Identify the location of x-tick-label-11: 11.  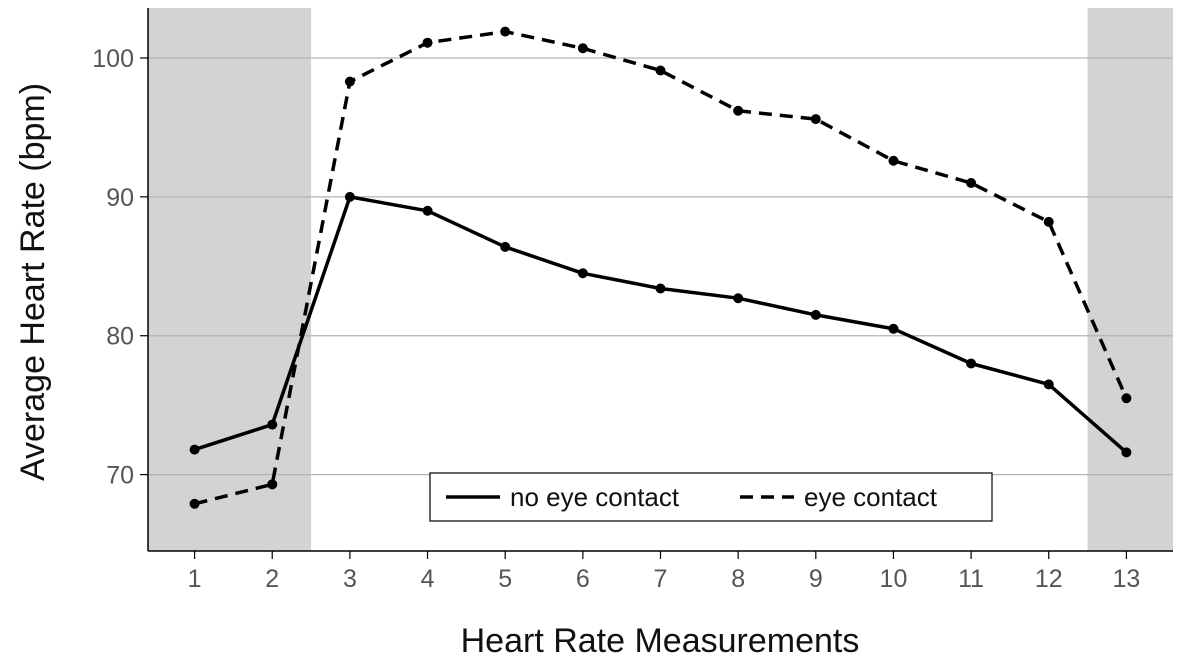
(971, 579).